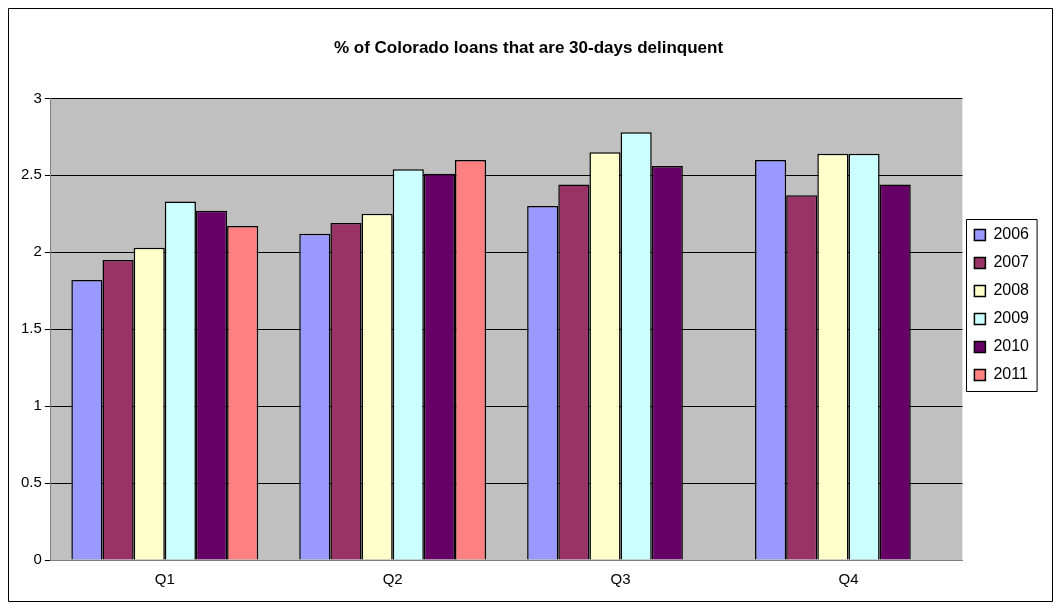 The image size is (1061, 610). I want to click on chart-title: % of Colorado loans that are 30-days delinquent, so click(528, 47).